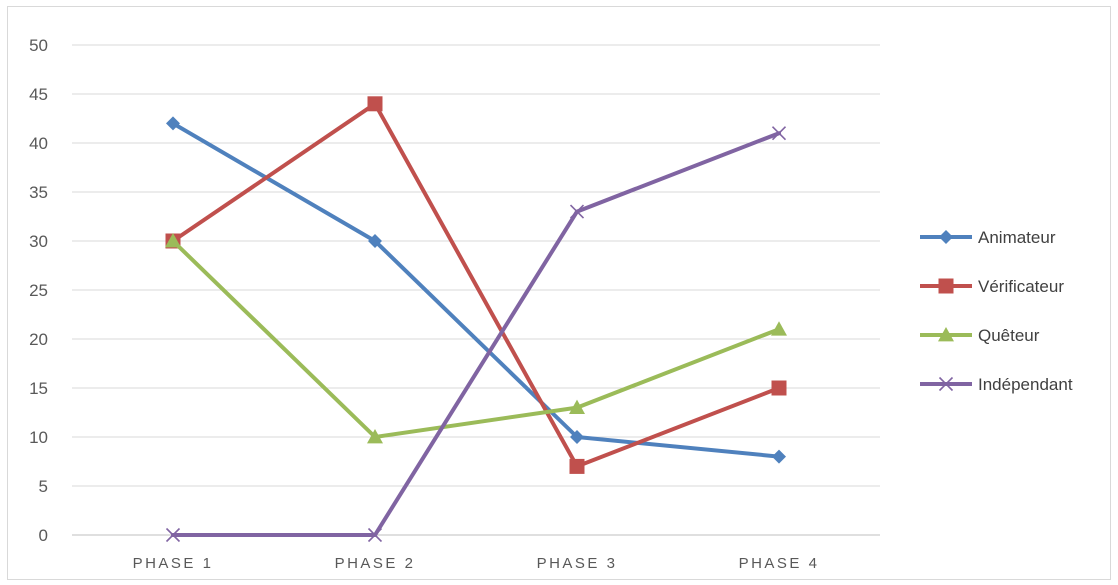 Image resolution: width=1118 pixels, height=585 pixels. I want to click on y-tick-label: 35, so click(38, 192).